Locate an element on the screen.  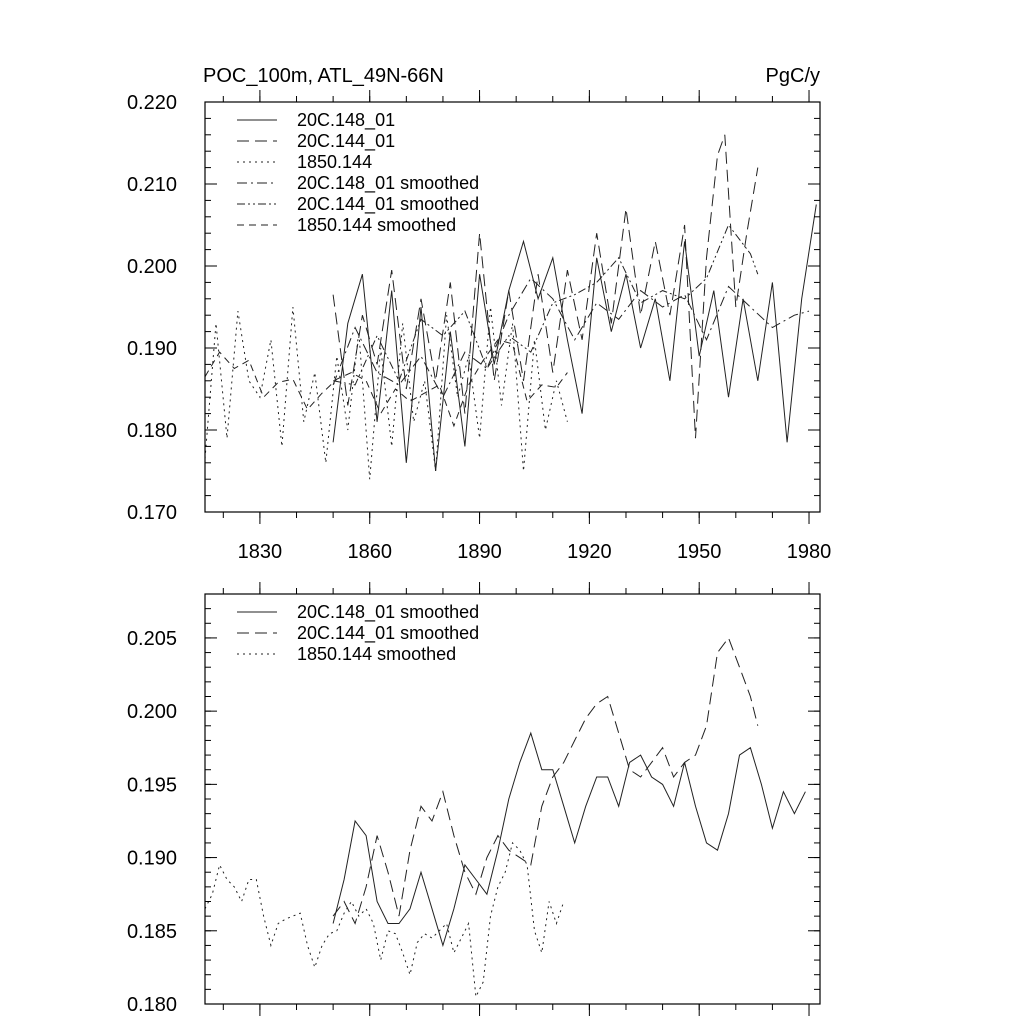
x-tick-label: 1830 is located at coordinates (260, 552).